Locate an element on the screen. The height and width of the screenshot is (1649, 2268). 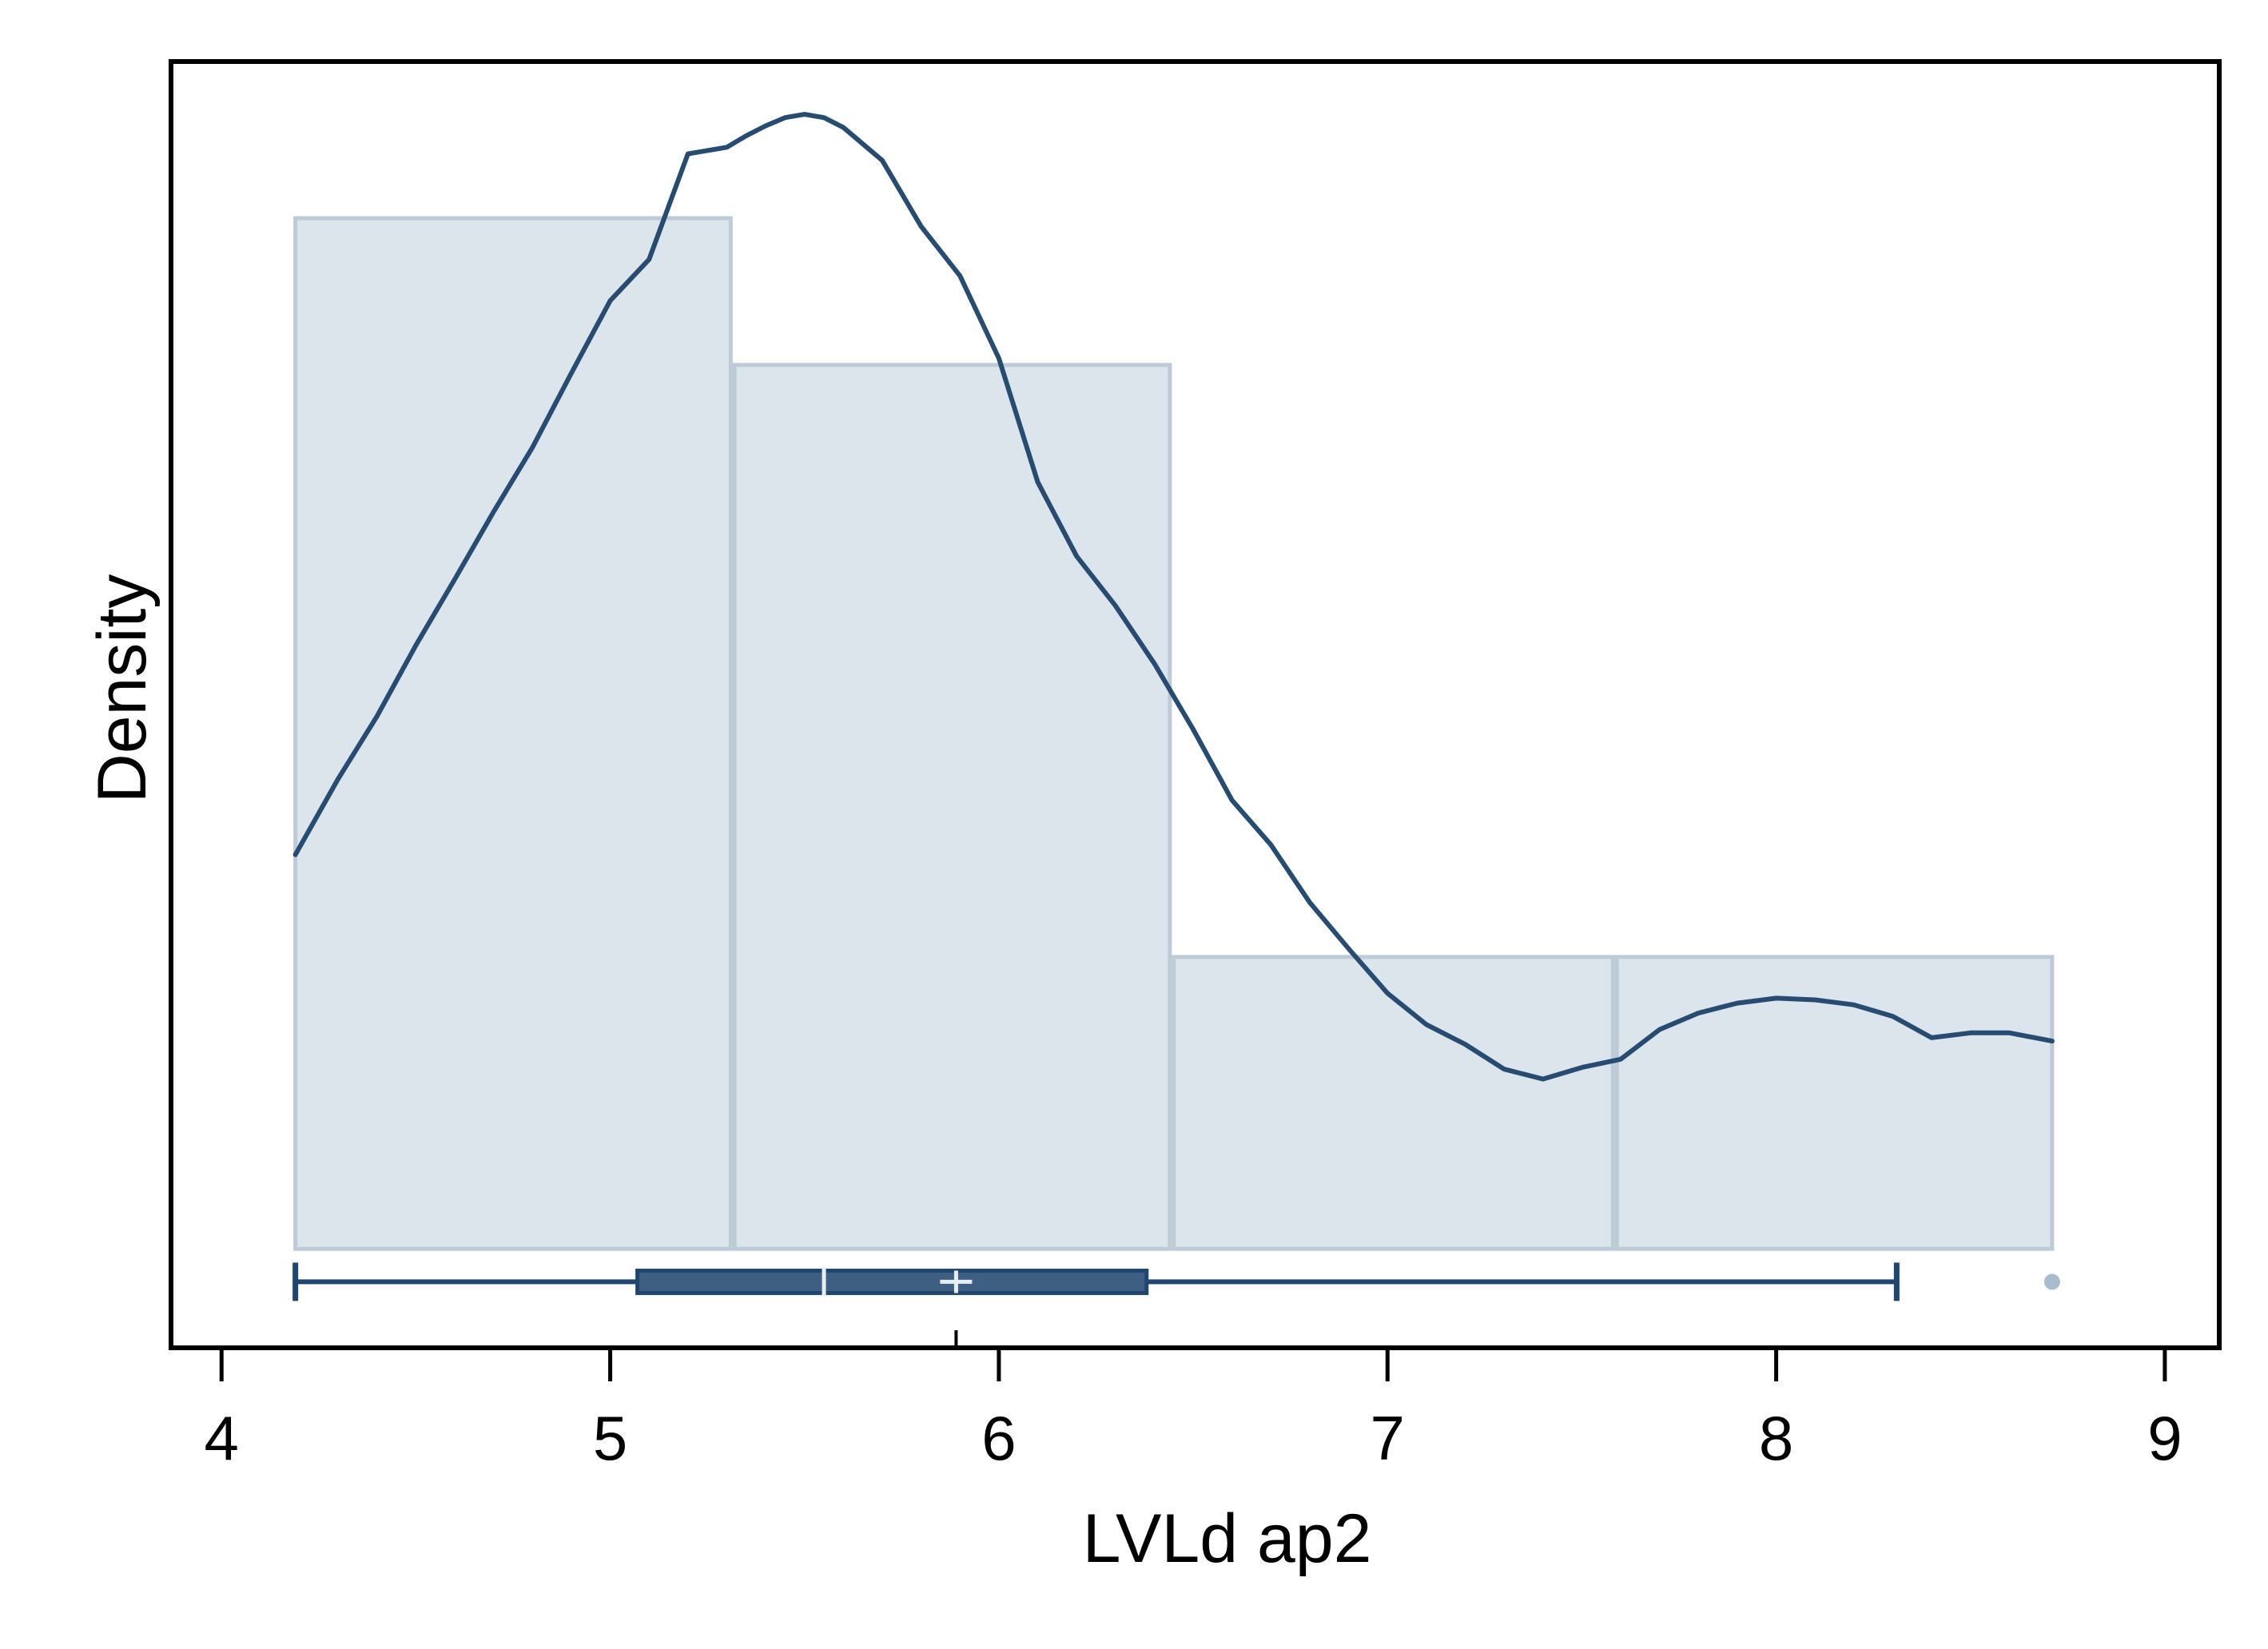
x-tick-label-9: 9 is located at coordinates (2164, 1438).